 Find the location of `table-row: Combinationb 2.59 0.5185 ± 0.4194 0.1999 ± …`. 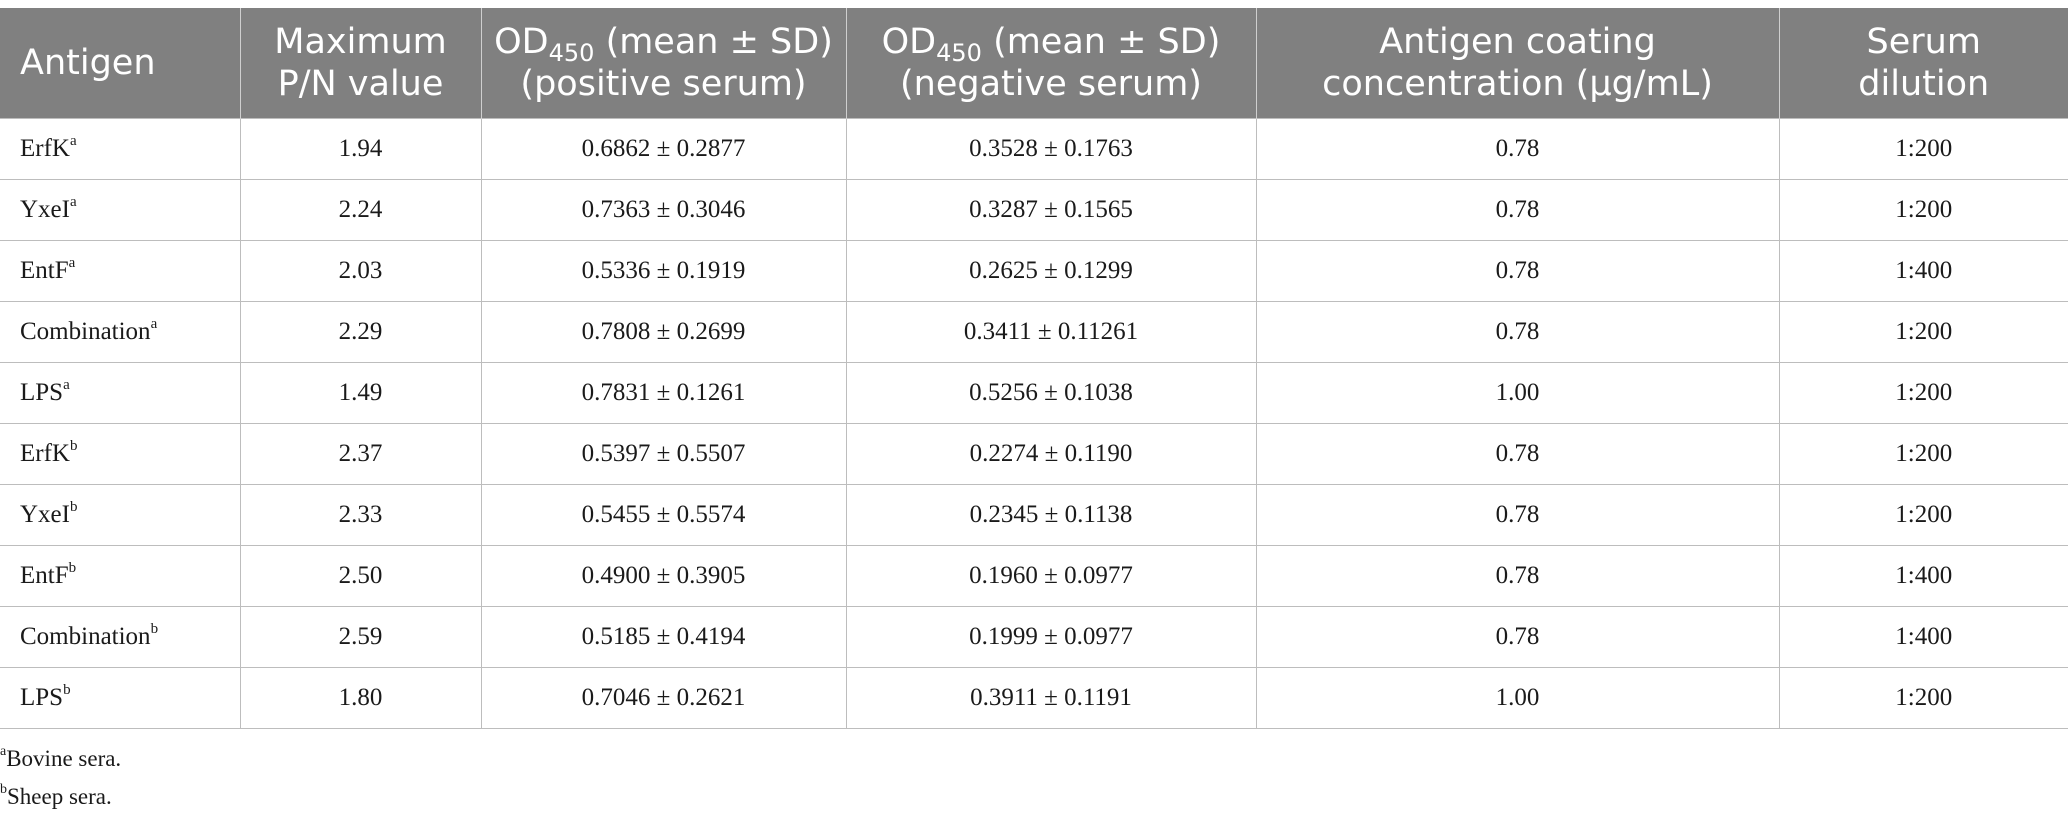

table-row: Combinationb 2.59 0.5185 ± 0.4194 0.1999 ± … is located at coordinates (1034, 637).